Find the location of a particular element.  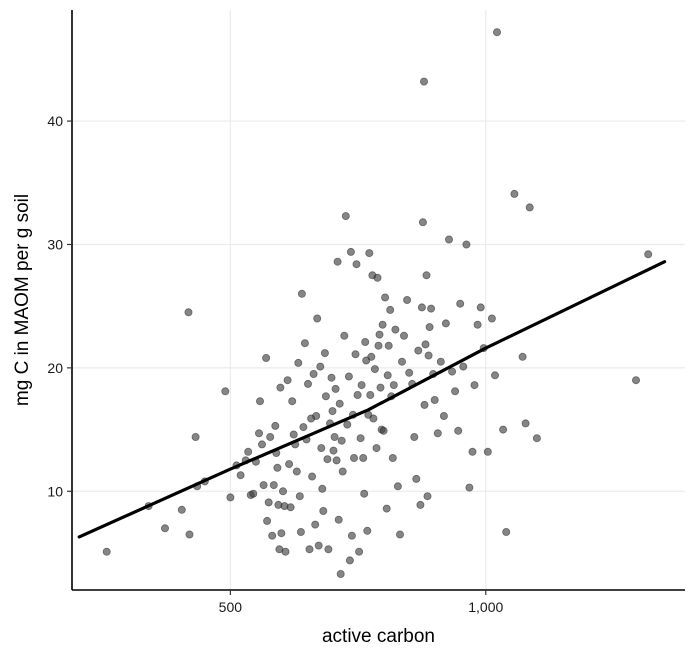

x-axis-ticks: 500 1,000 is located at coordinates (361, 602).